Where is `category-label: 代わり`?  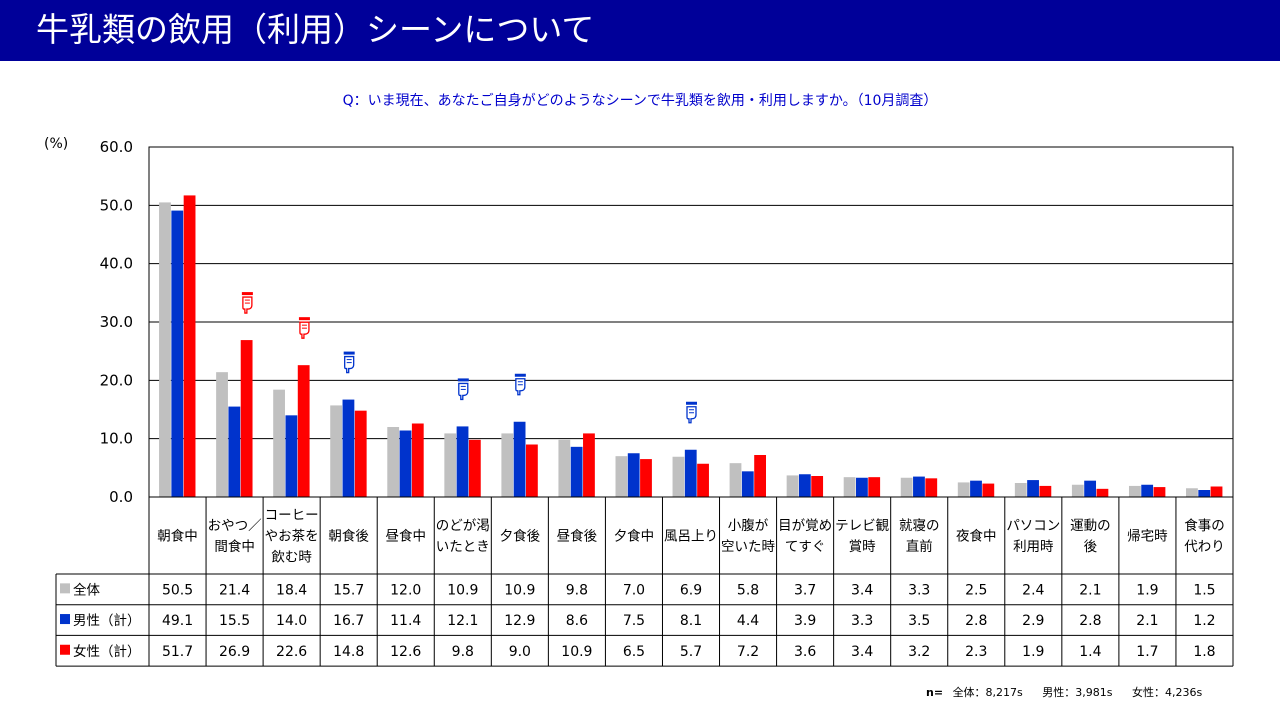
category-label: 代わり is located at coordinates (1204, 547).